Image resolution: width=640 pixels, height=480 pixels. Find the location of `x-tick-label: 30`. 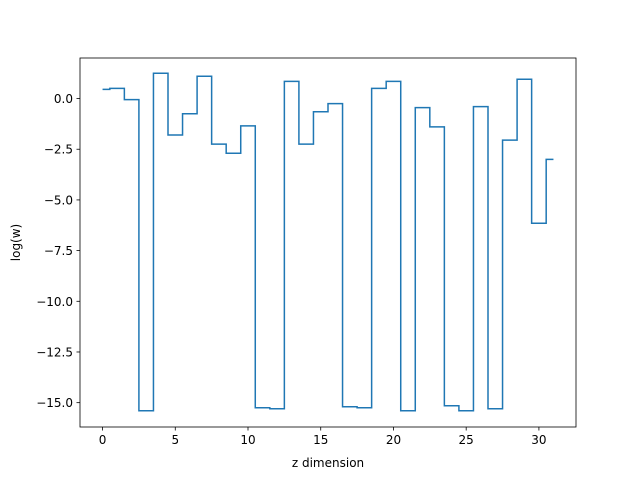

x-tick-label: 30 is located at coordinates (538, 440).